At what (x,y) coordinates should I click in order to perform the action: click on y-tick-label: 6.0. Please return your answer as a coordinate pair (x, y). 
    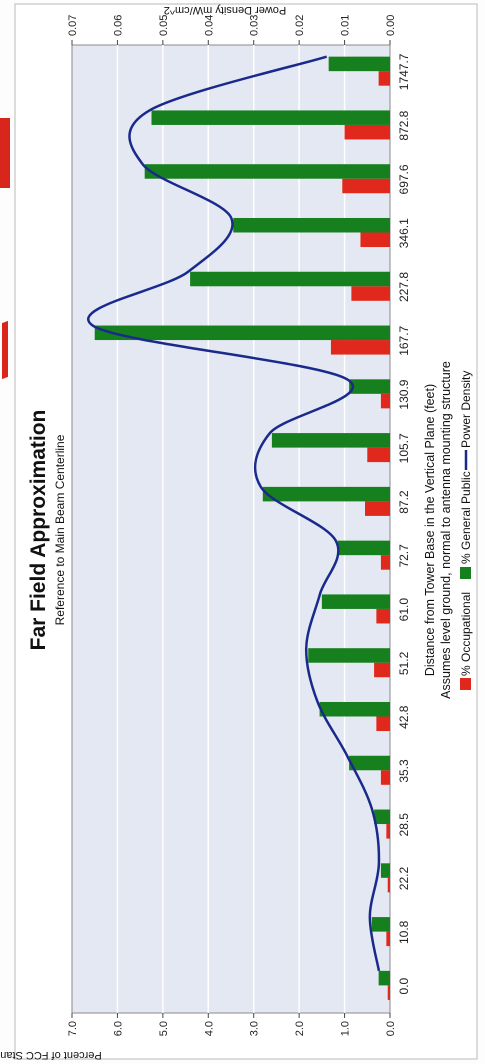
    Looking at the image, I should click on (118, 1028).